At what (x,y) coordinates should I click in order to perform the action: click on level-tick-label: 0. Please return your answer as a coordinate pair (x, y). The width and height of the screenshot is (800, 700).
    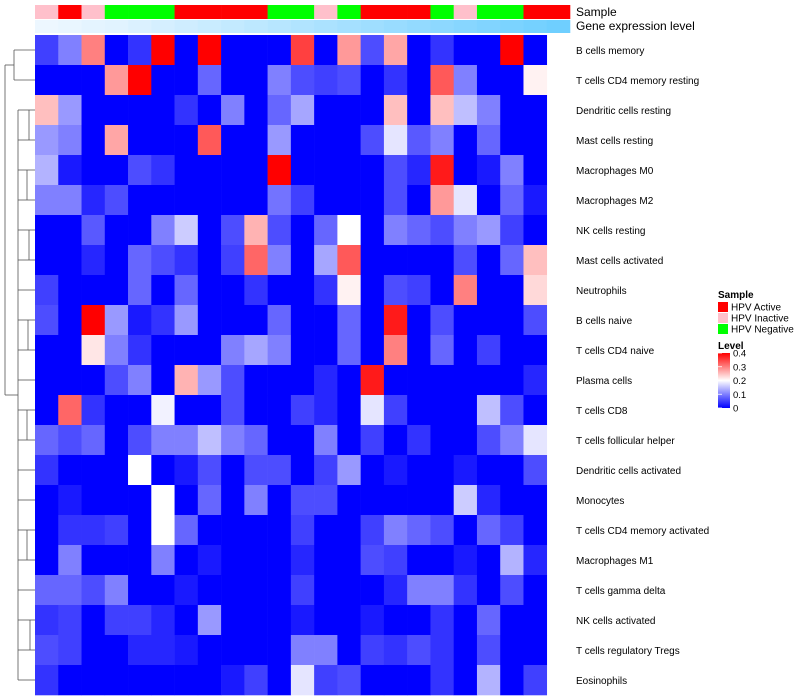
    Looking at the image, I should click on (735, 409).